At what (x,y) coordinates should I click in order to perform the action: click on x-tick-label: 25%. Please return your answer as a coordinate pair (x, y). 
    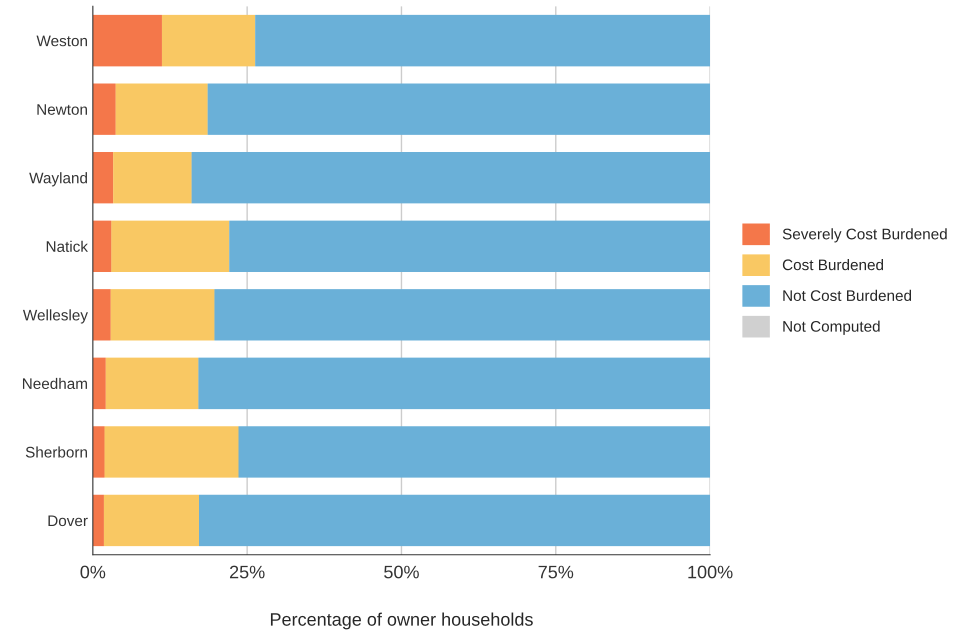
    Looking at the image, I should click on (247, 572).